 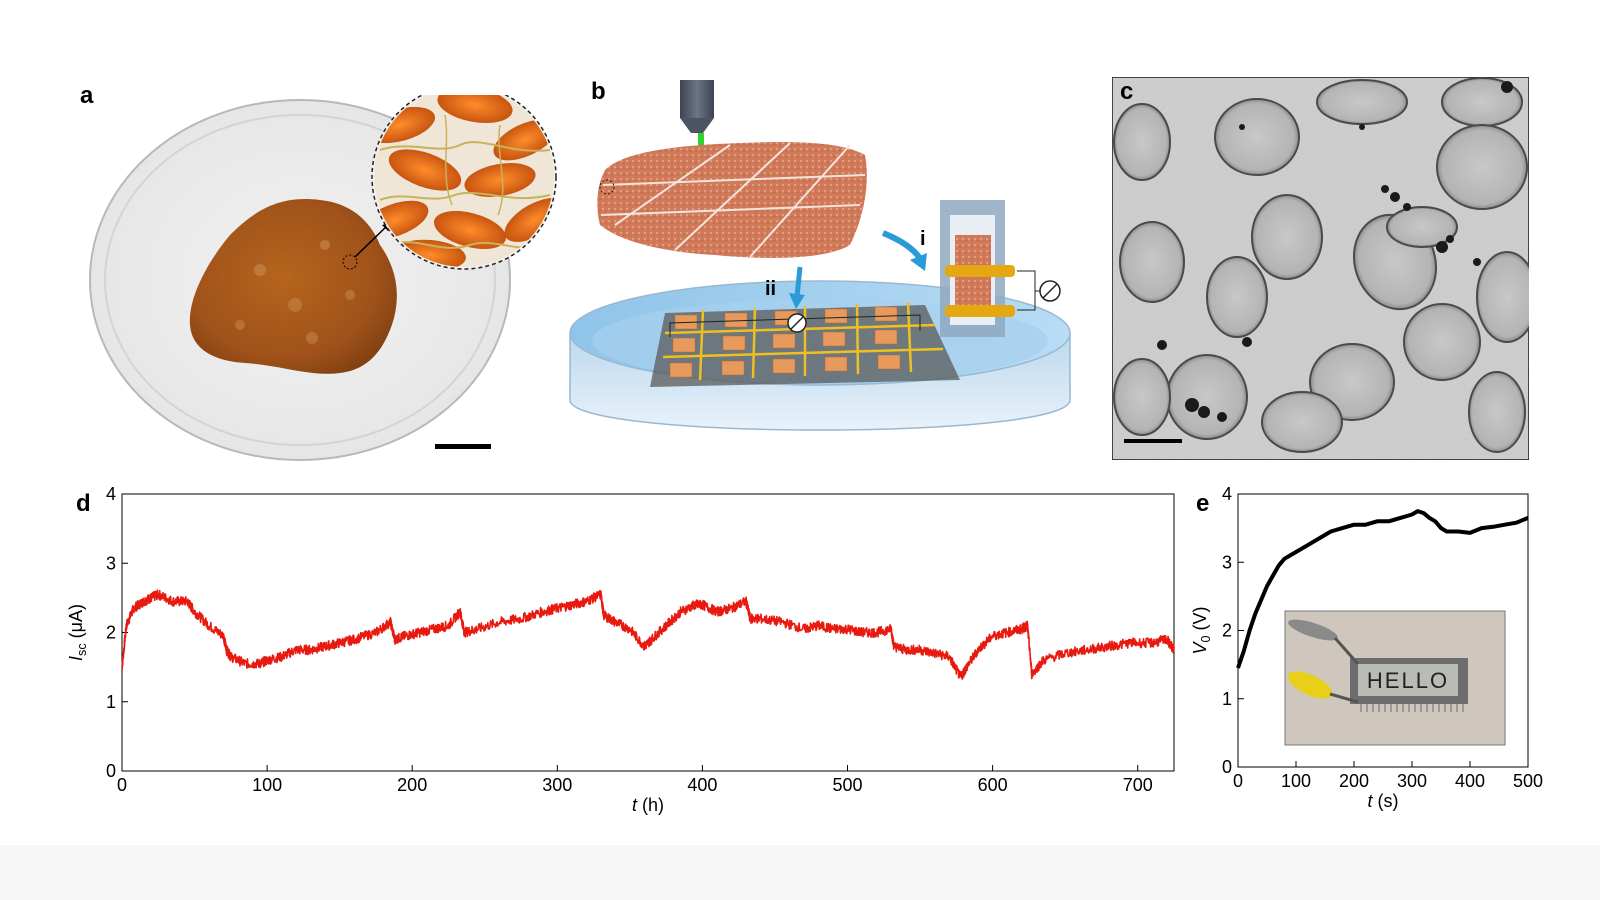 What do you see at coordinates (993, 785) in the screenshot?
I see `x-tick-label: 600` at bounding box center [993, 785].